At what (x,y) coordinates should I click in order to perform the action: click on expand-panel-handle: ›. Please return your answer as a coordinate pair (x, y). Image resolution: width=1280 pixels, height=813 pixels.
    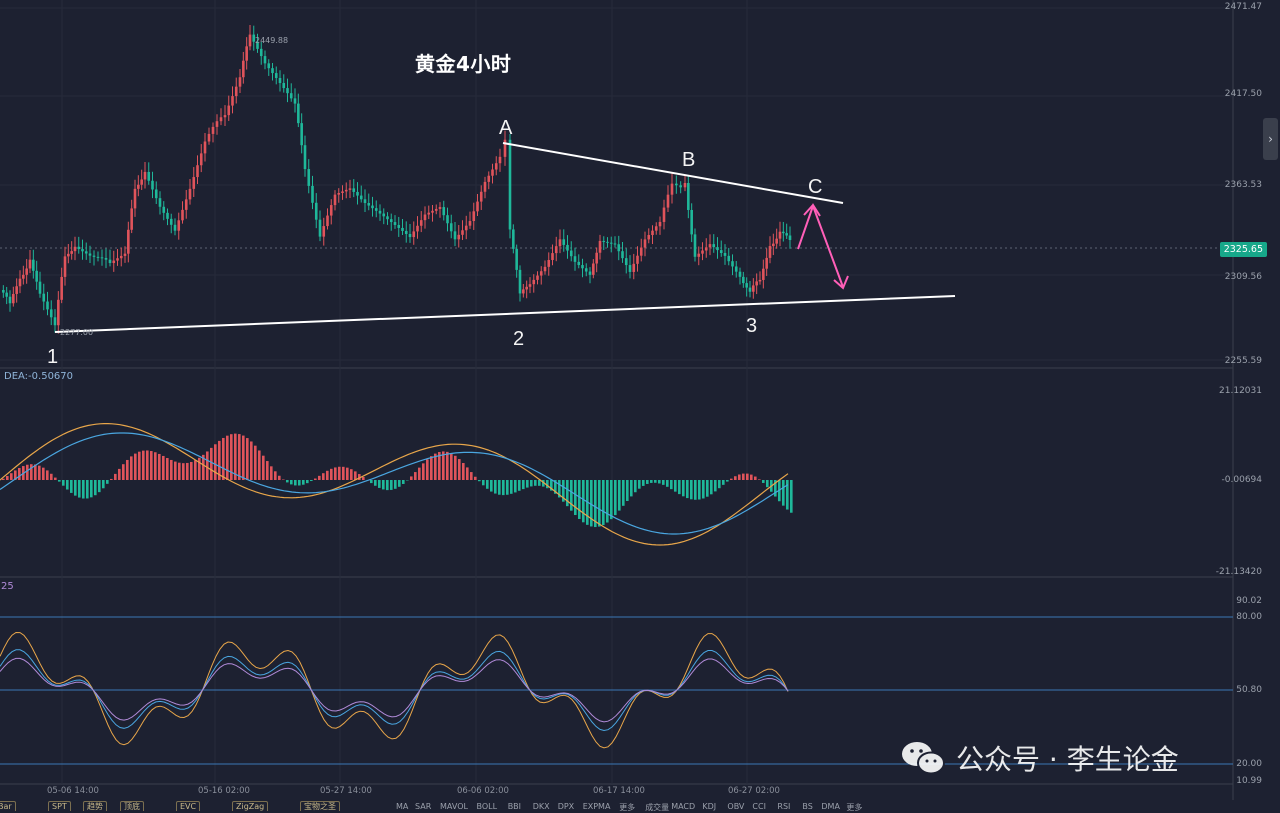
    Looking at the image, I should click on (1270, 139).